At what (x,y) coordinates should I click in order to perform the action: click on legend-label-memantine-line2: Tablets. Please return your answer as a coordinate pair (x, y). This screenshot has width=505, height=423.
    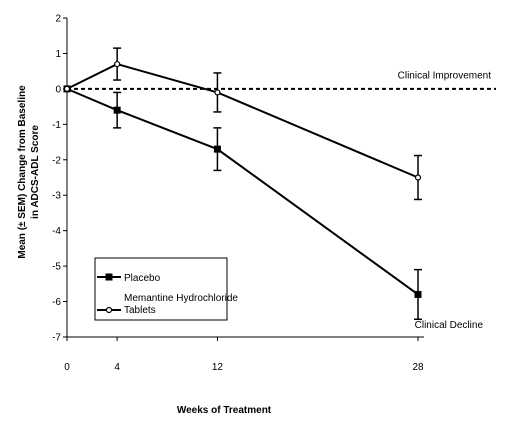
    Looking at the image, I should click on (140, 310).